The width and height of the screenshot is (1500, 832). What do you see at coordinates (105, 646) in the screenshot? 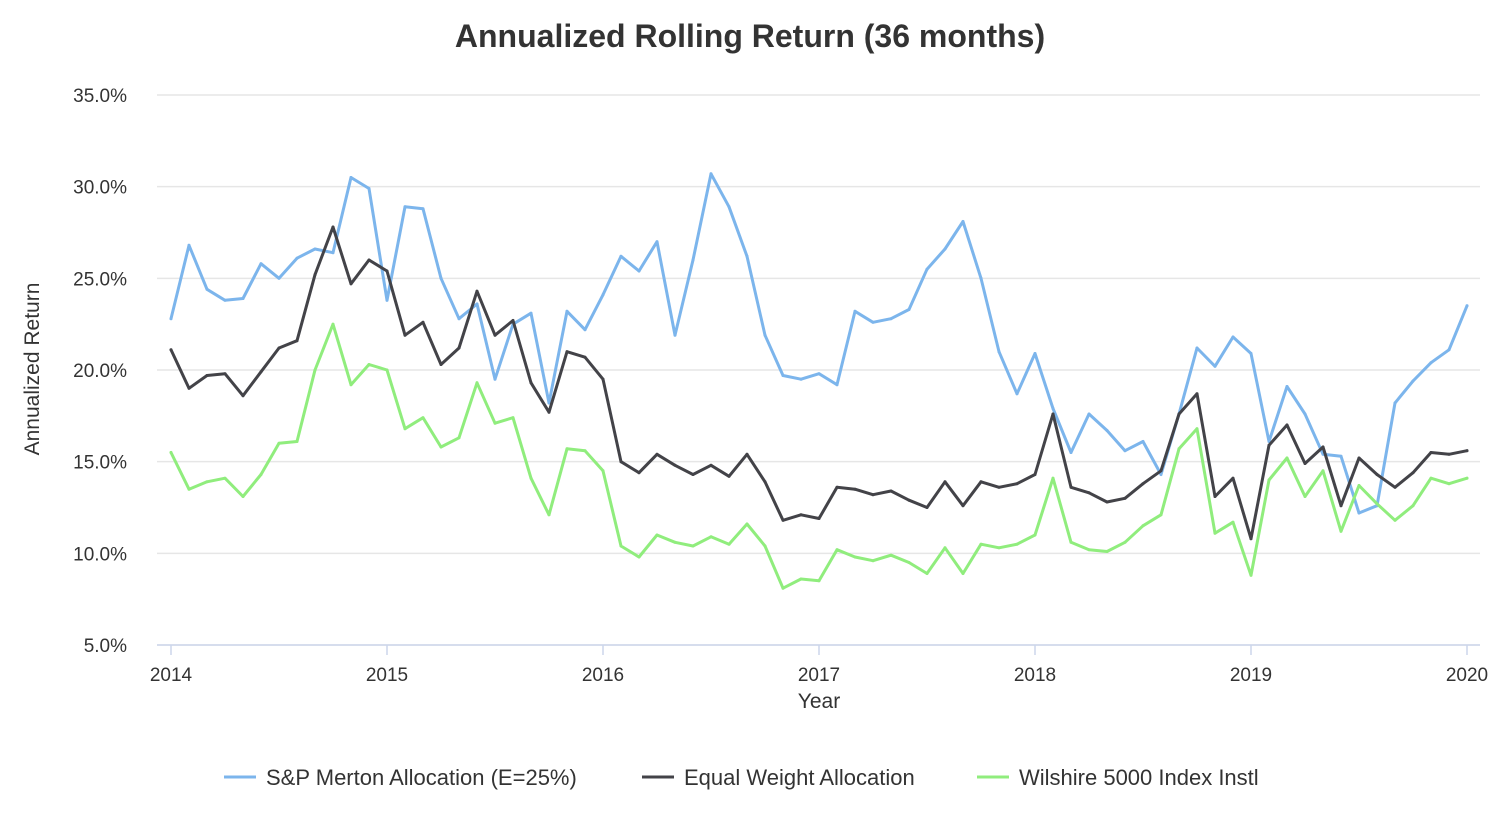
I see `y-tick-label: 5.0%` at bounding box center [105, 646].